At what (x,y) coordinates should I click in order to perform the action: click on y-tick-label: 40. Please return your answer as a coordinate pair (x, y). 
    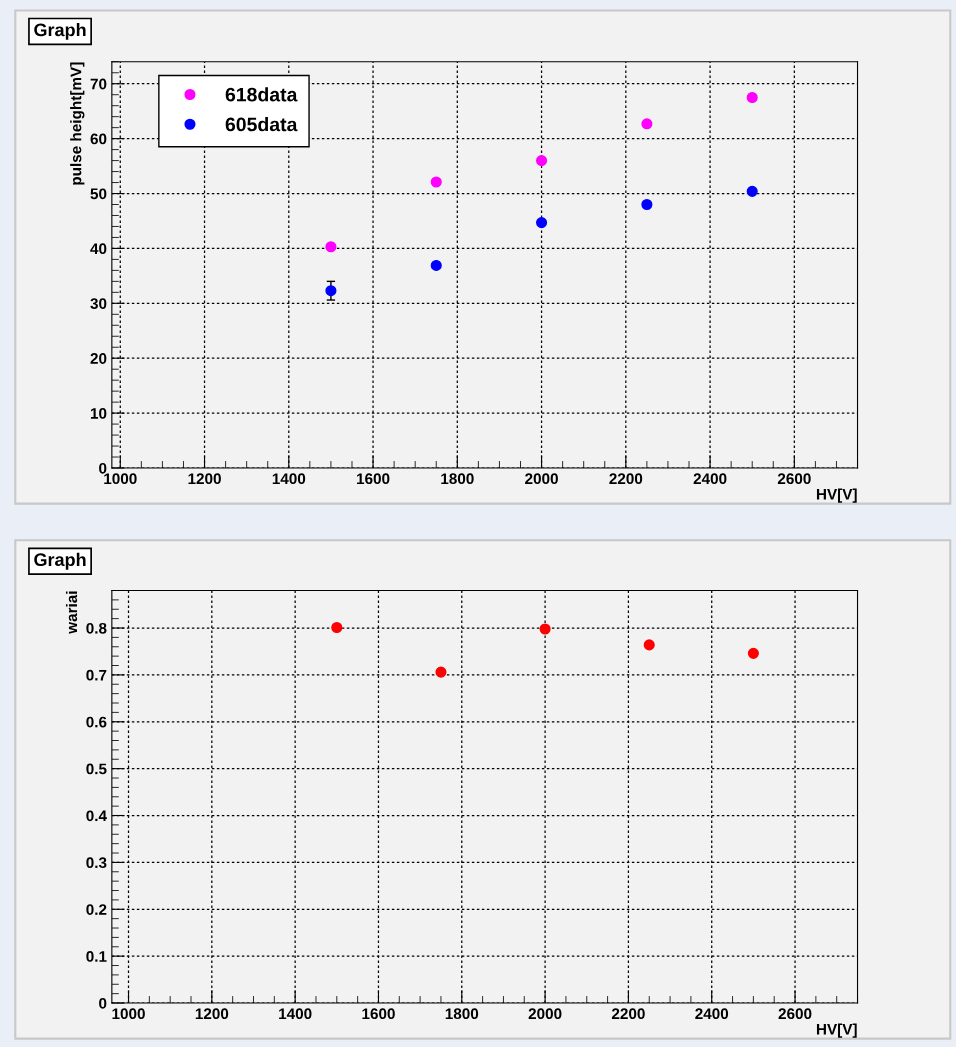
    Looking at the image, I should click on (98, 249).